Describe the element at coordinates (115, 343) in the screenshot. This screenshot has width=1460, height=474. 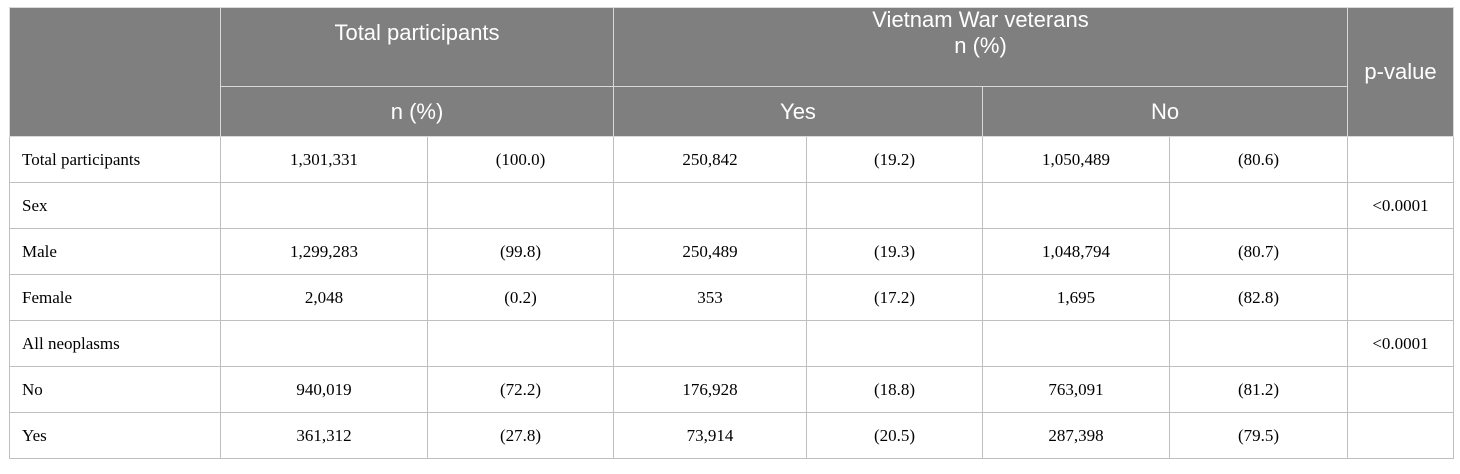
I see `row-label-cell: All neoplasms` at that location.